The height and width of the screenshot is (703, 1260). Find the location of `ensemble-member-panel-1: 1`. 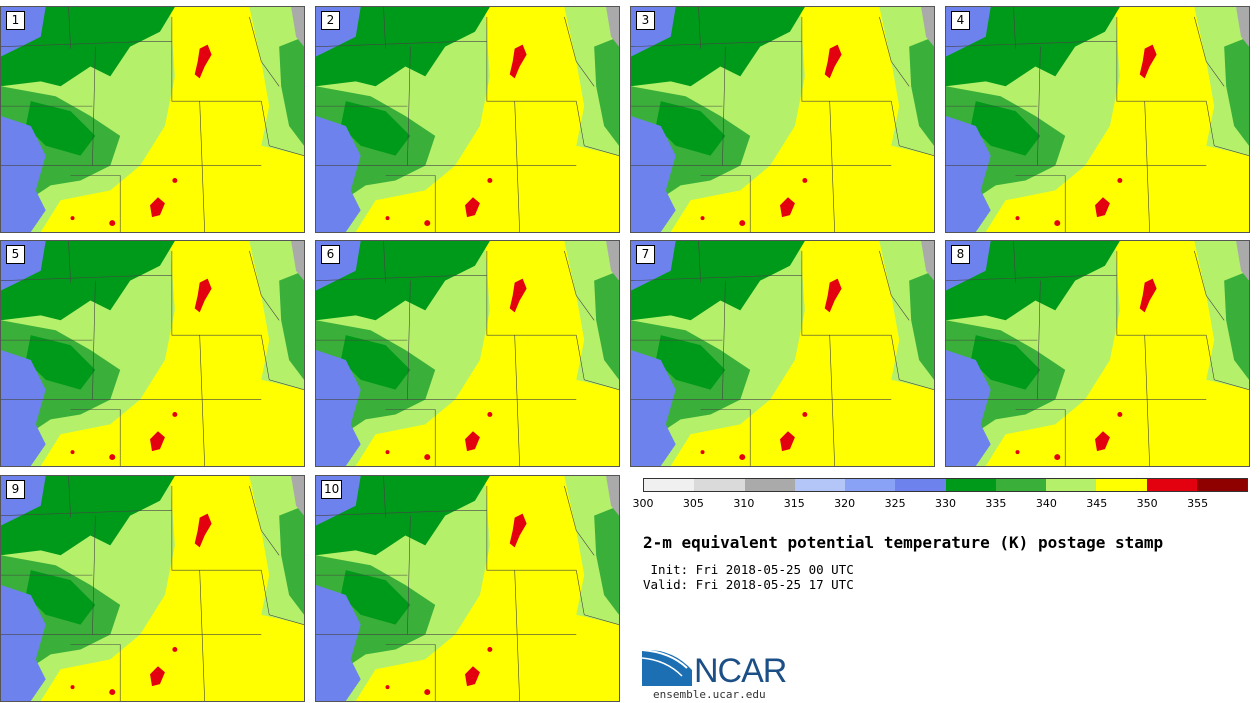

ensemble-member-panel-1: 1 is located at coordinates (152, 119).